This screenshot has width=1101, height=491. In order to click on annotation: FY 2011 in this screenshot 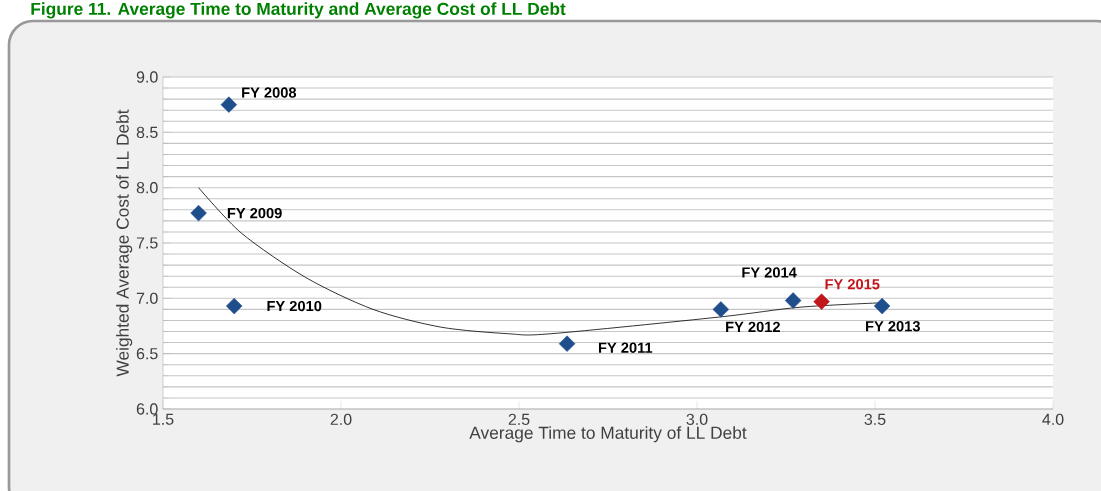, I will do `click(625, 347)`.